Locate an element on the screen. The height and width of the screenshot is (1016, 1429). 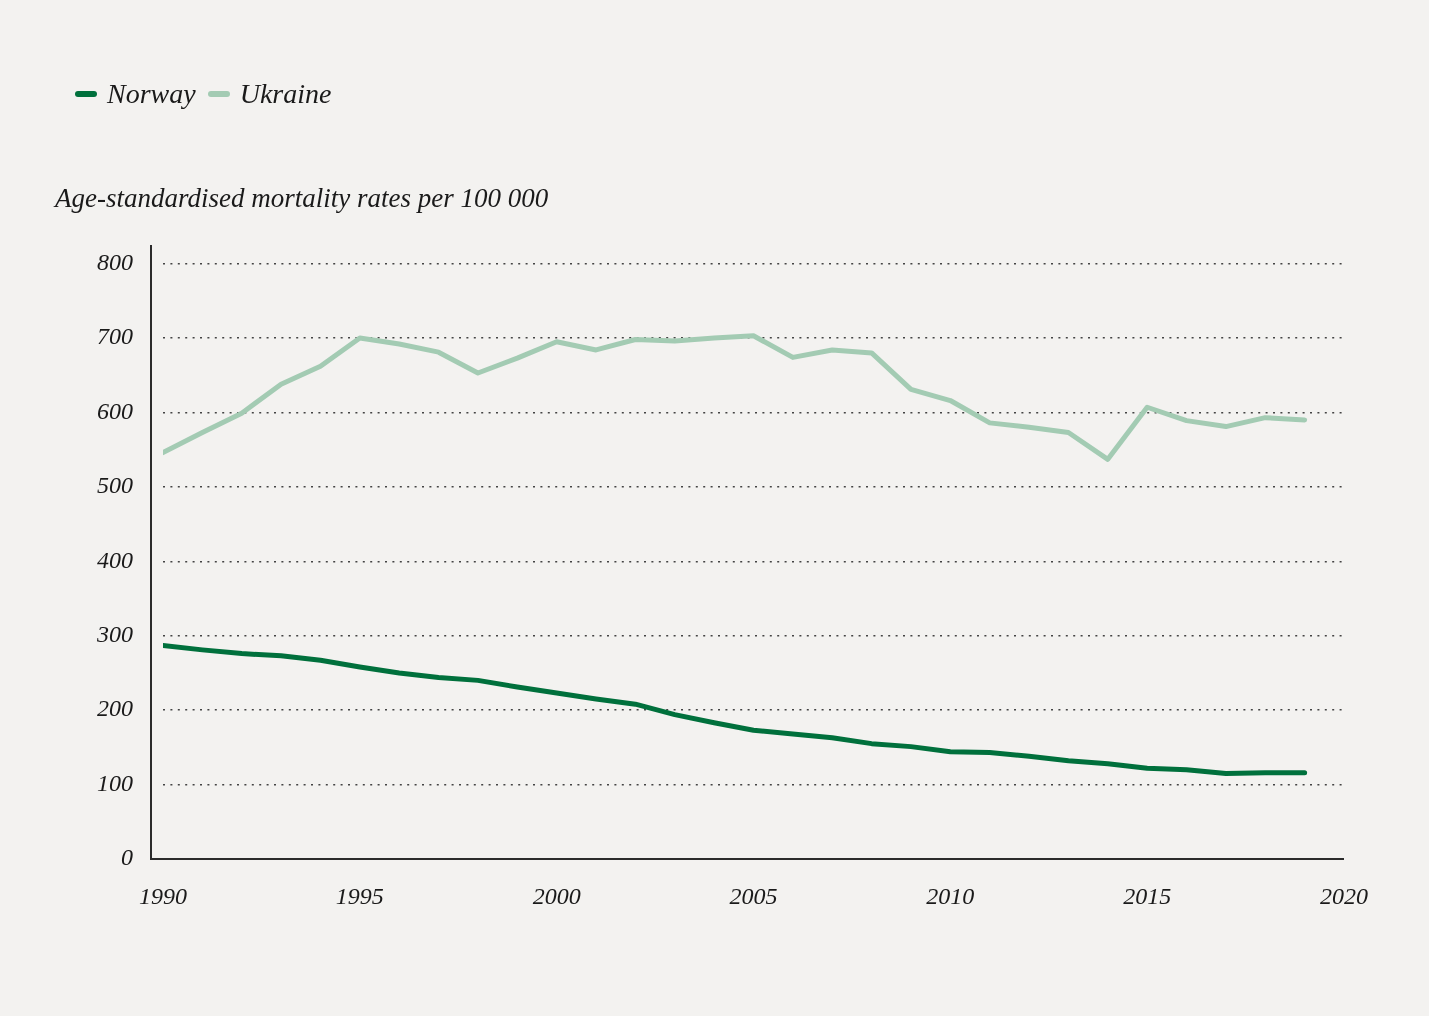
x-tick-label: 1995 is located at coordinates (359, 895).